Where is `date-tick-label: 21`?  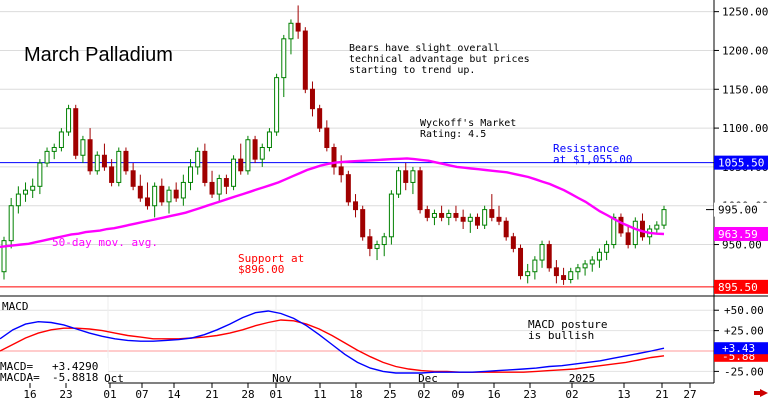 date-tick-label: 21 is located at coordinates (661, 394).